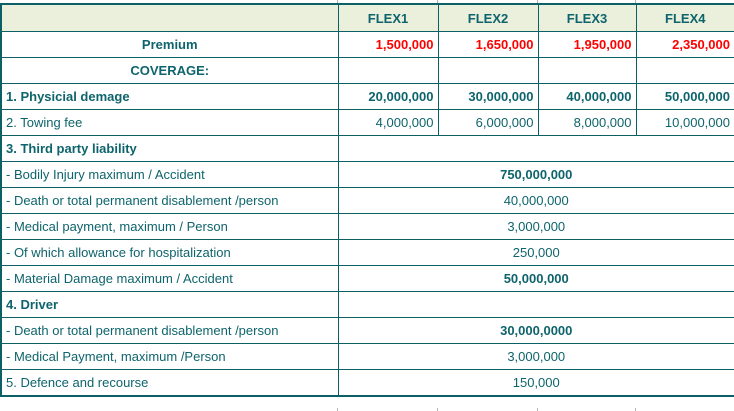 This screenshot has width=734, height=411. What do you see at coordinates (587, 96) in the screenshot?
I see `value-cell: 40,000,000` at bounding box center [587, 96].